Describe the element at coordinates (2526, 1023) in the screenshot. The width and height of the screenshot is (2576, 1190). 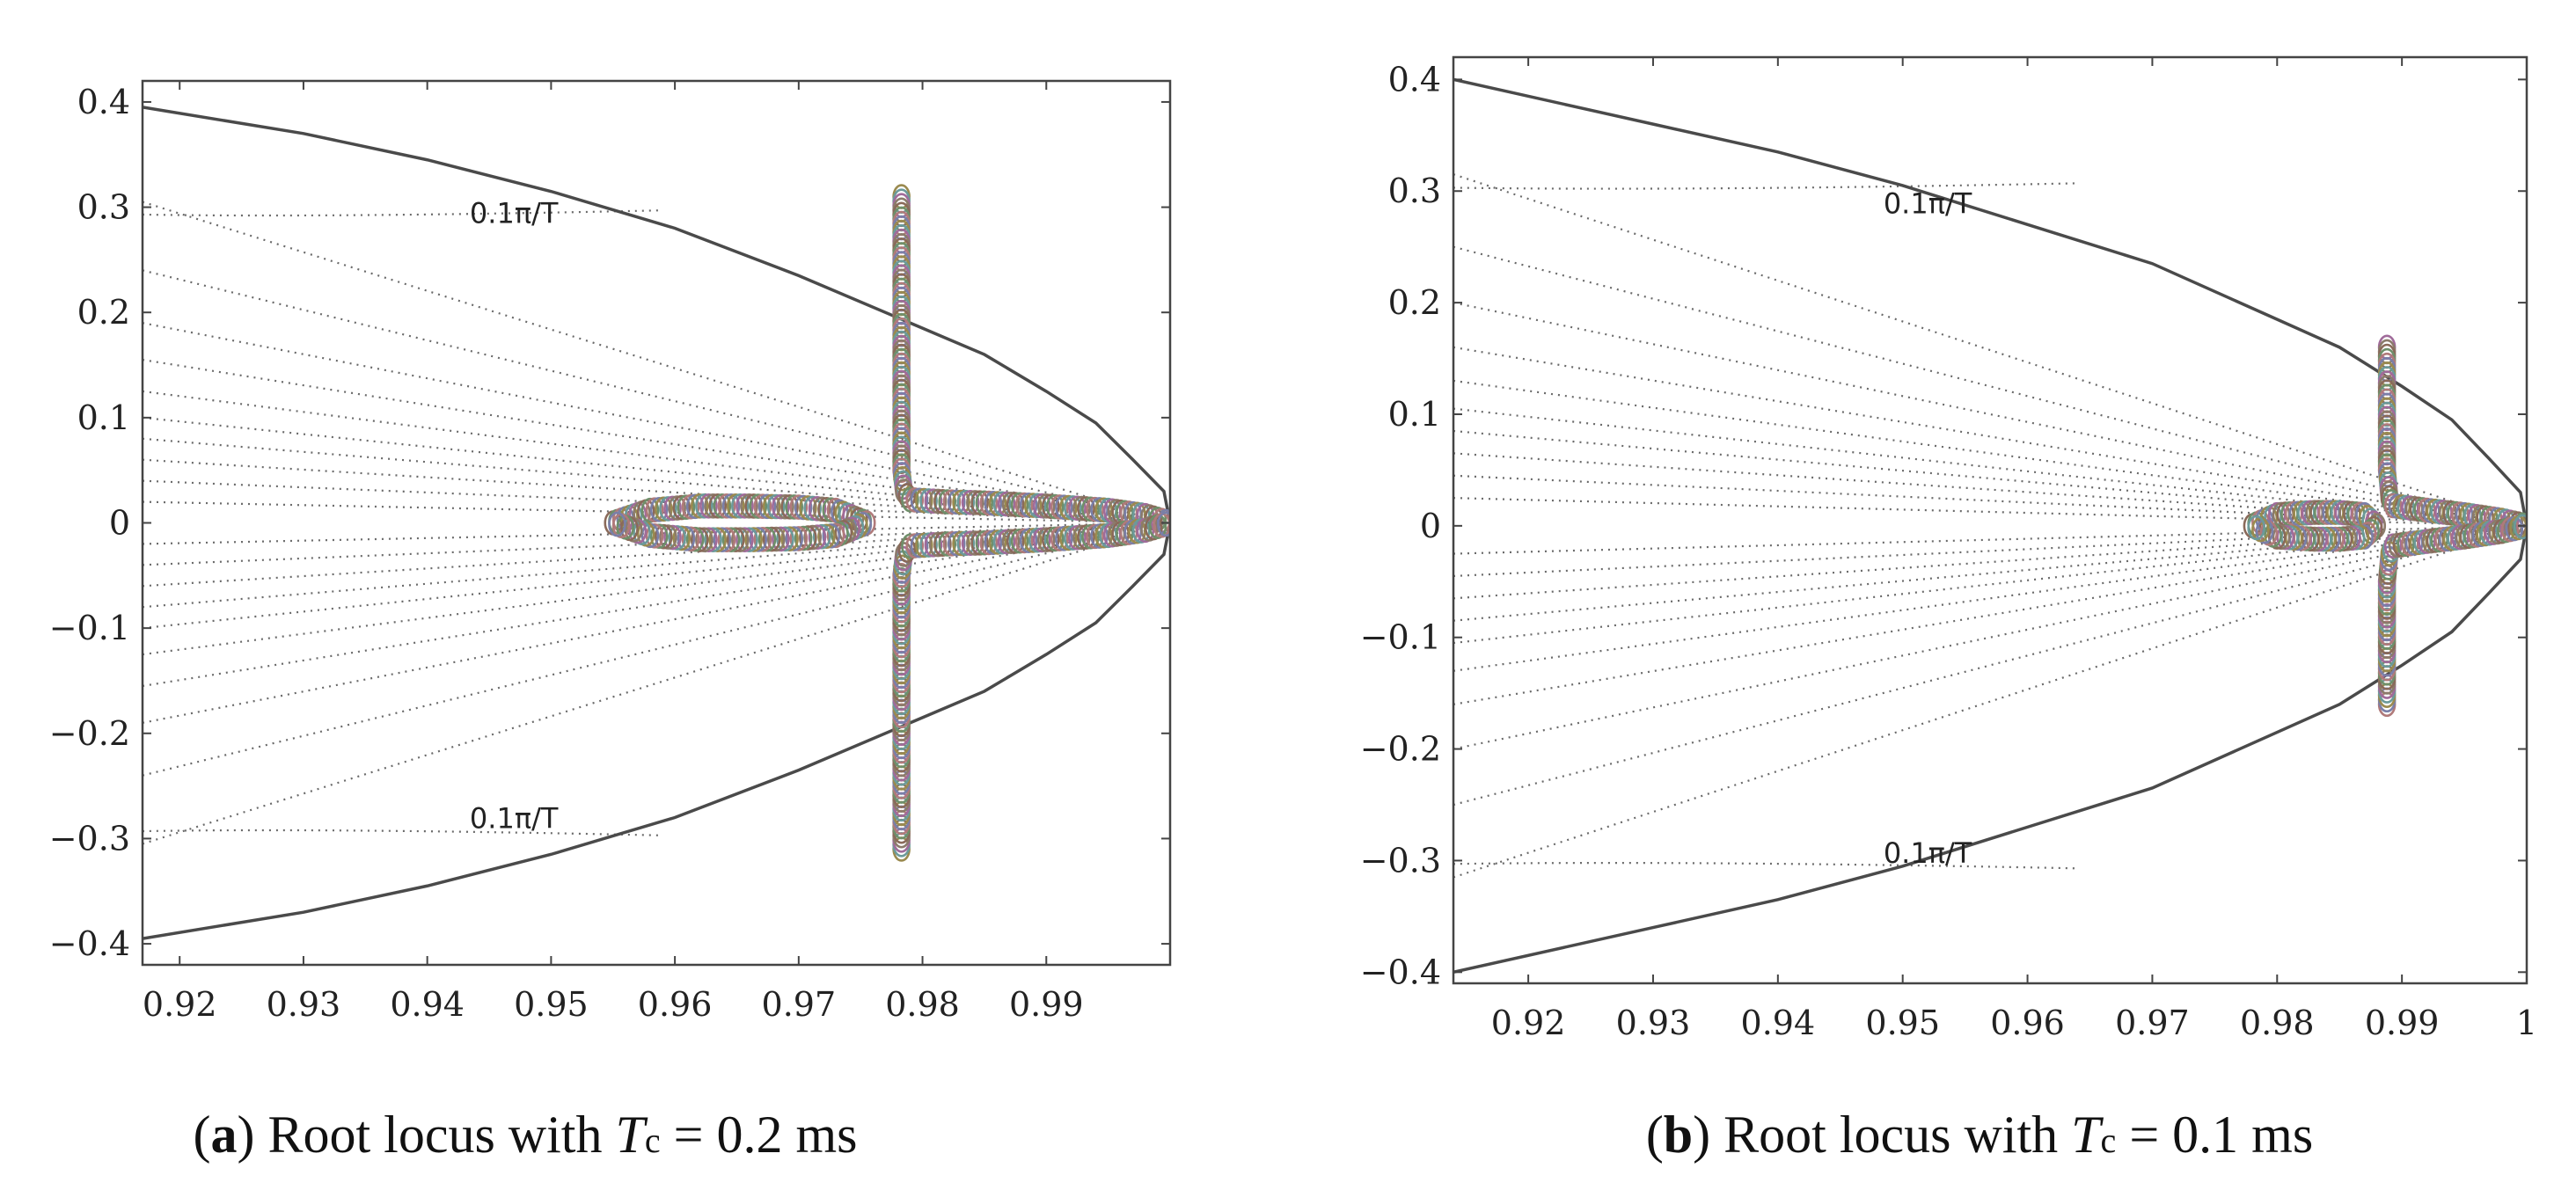
I see `x-tick-label: 1` at that location.